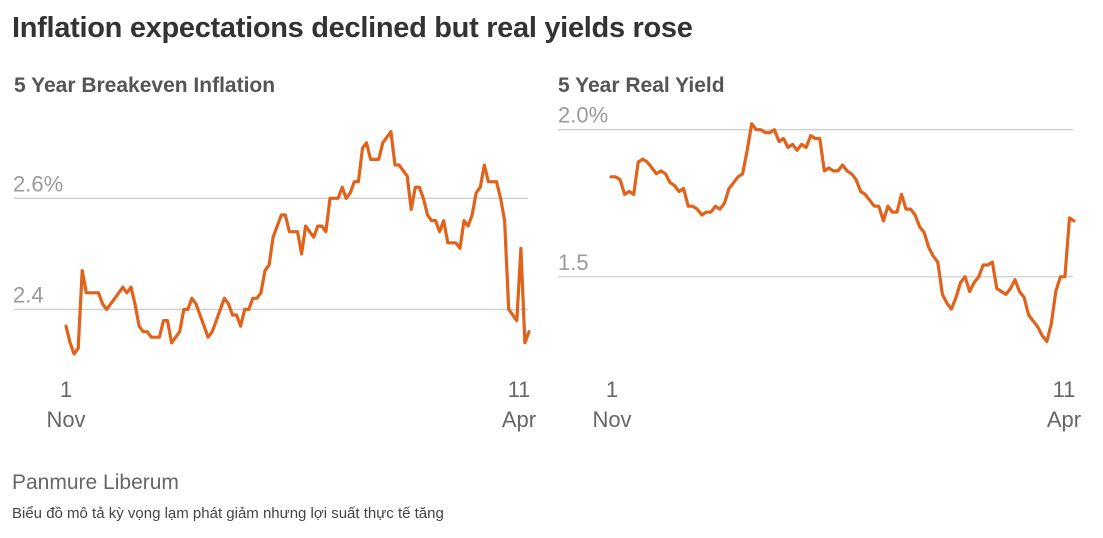  Describe the element at coordinates (1064, 419) in the screenshot. I see `real-yield-x-tick-month-1: Apr` at that location.